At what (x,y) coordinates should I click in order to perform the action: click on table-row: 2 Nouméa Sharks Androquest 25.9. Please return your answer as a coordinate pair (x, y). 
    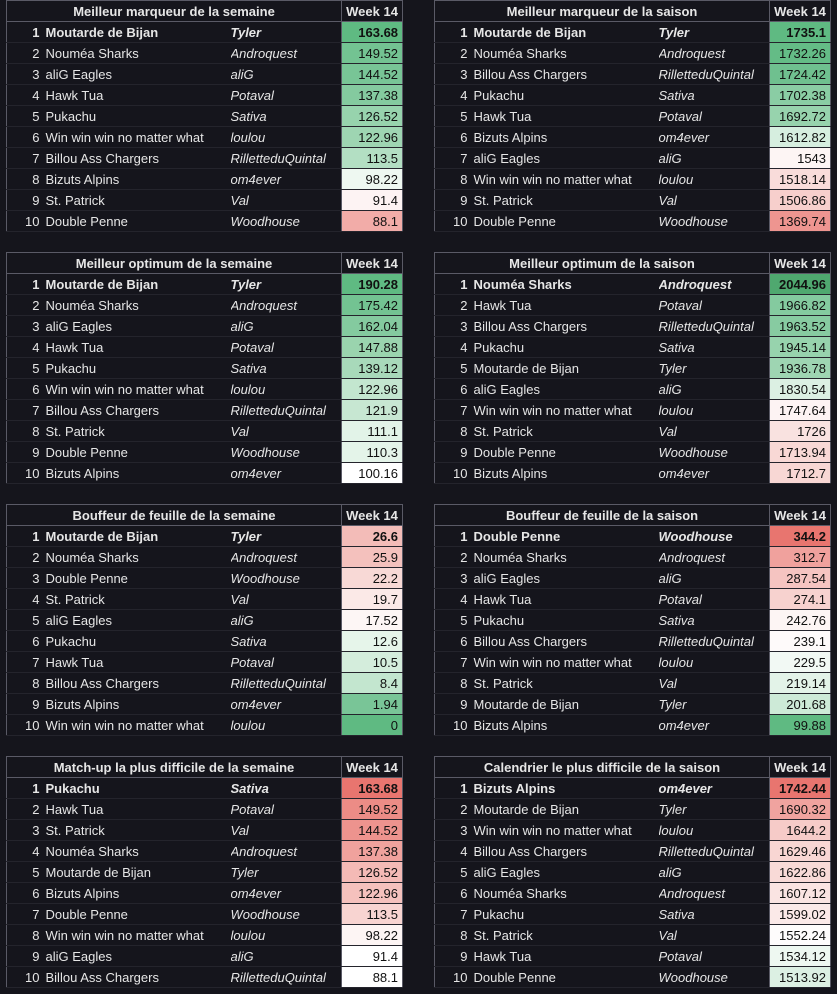
    Looking at the image, I should click on (204, 557).